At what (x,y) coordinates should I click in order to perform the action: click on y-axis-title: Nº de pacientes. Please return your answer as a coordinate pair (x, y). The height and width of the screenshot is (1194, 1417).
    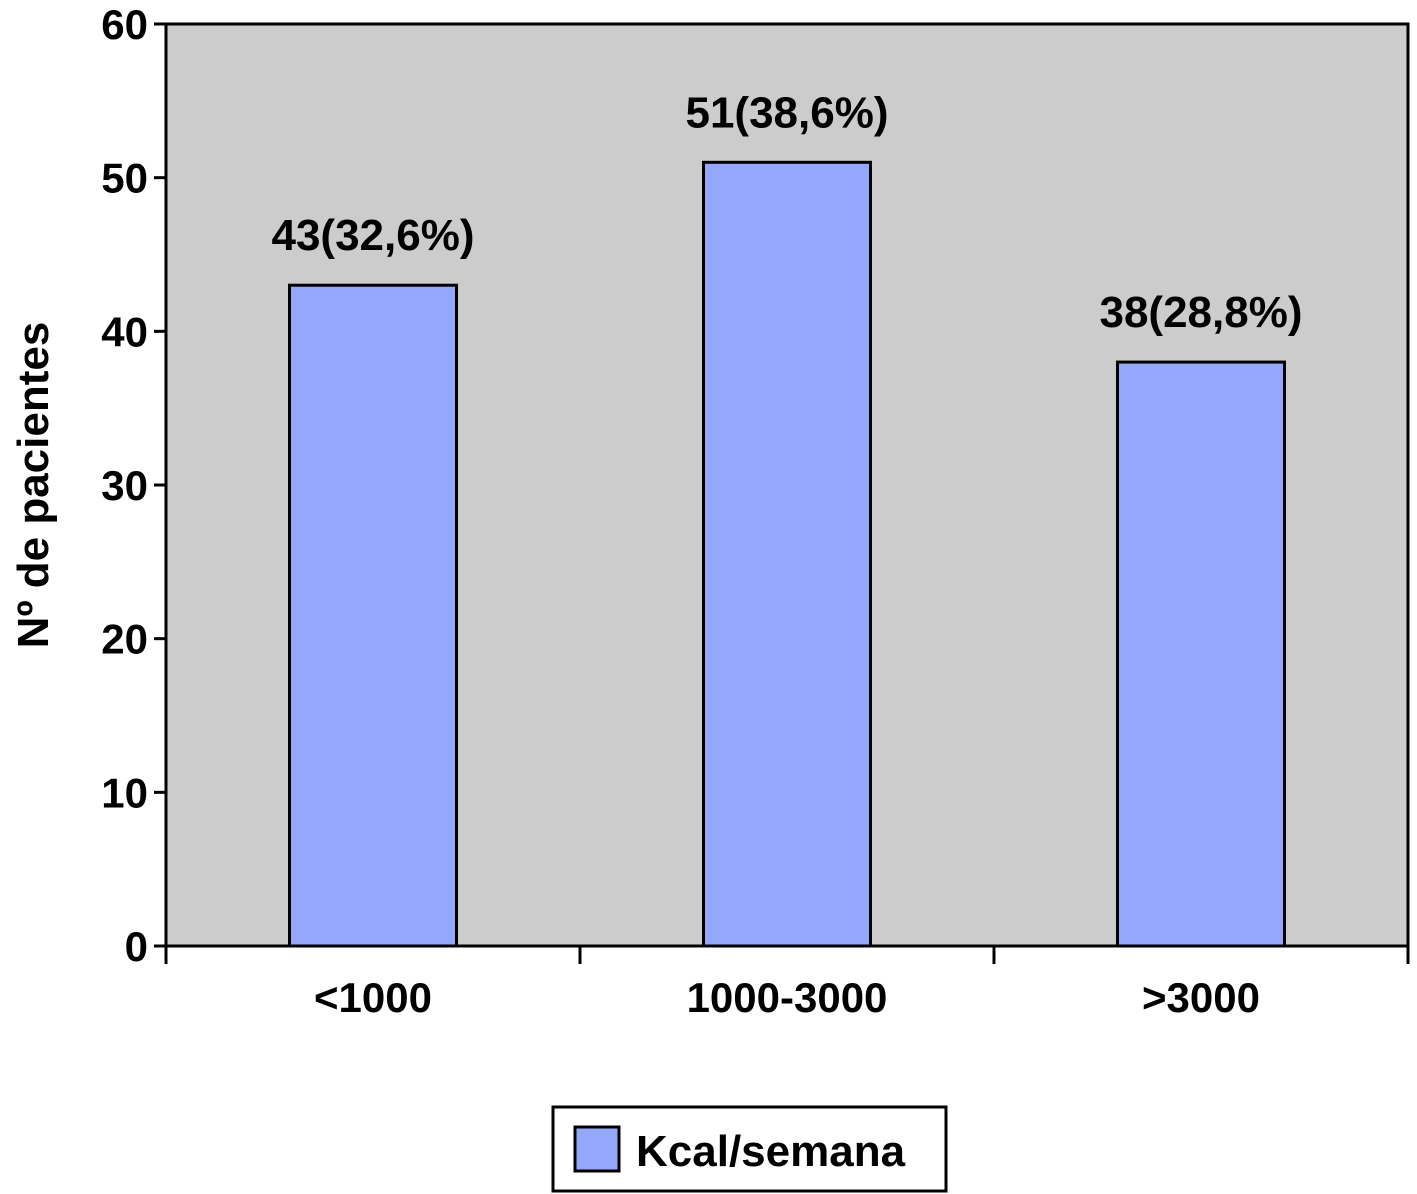
    Looking at the image, I should click on (33, 485).